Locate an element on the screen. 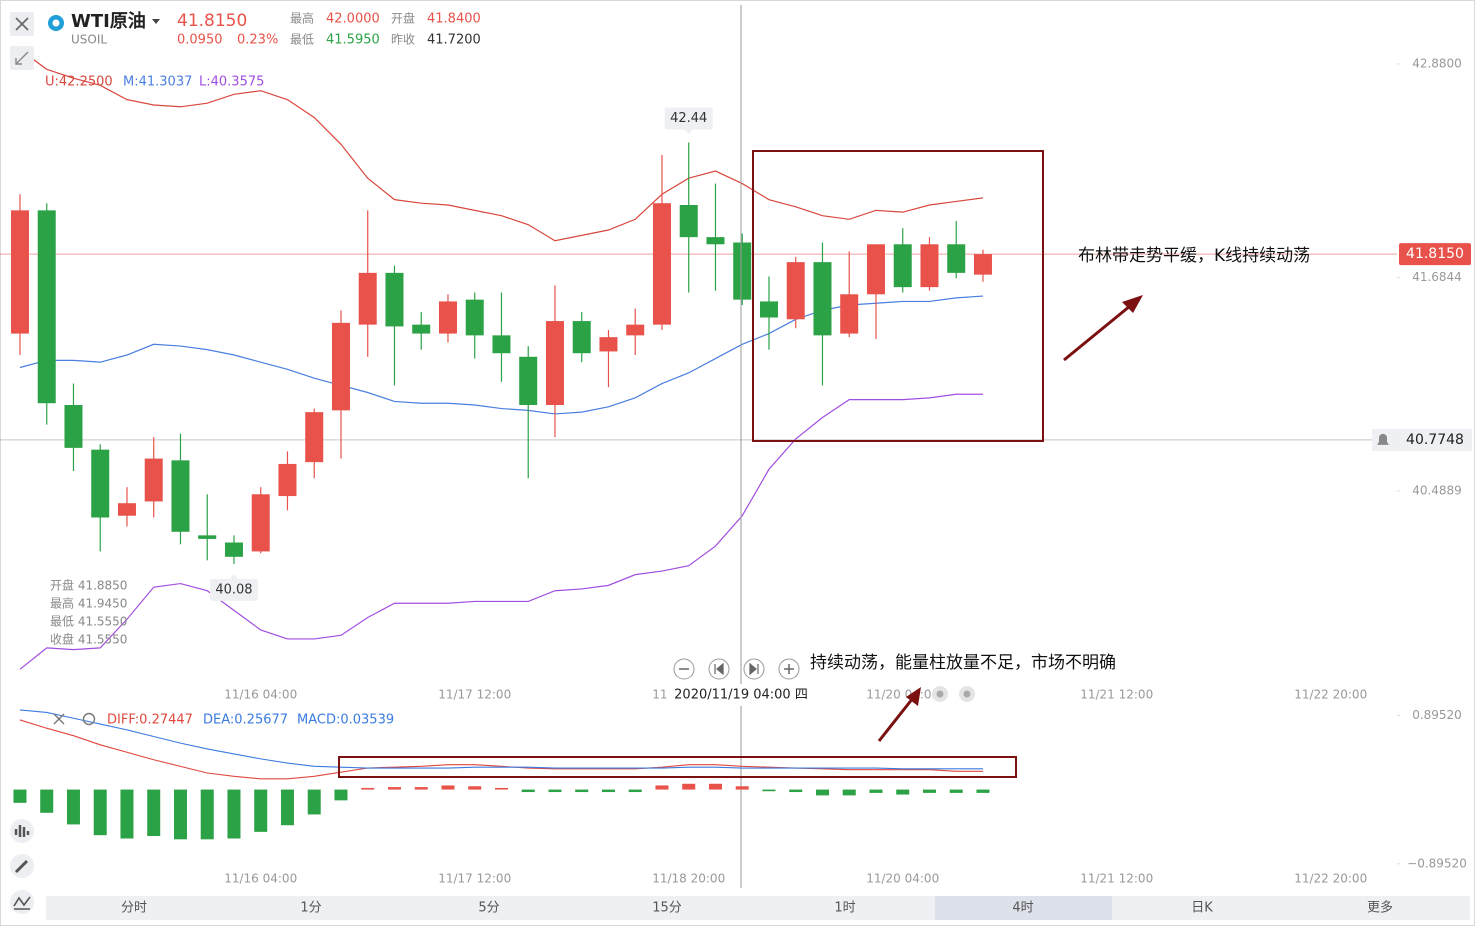 The image size is (1475, 929). symbol-code: USOIL is located at coordinates (89, 40).